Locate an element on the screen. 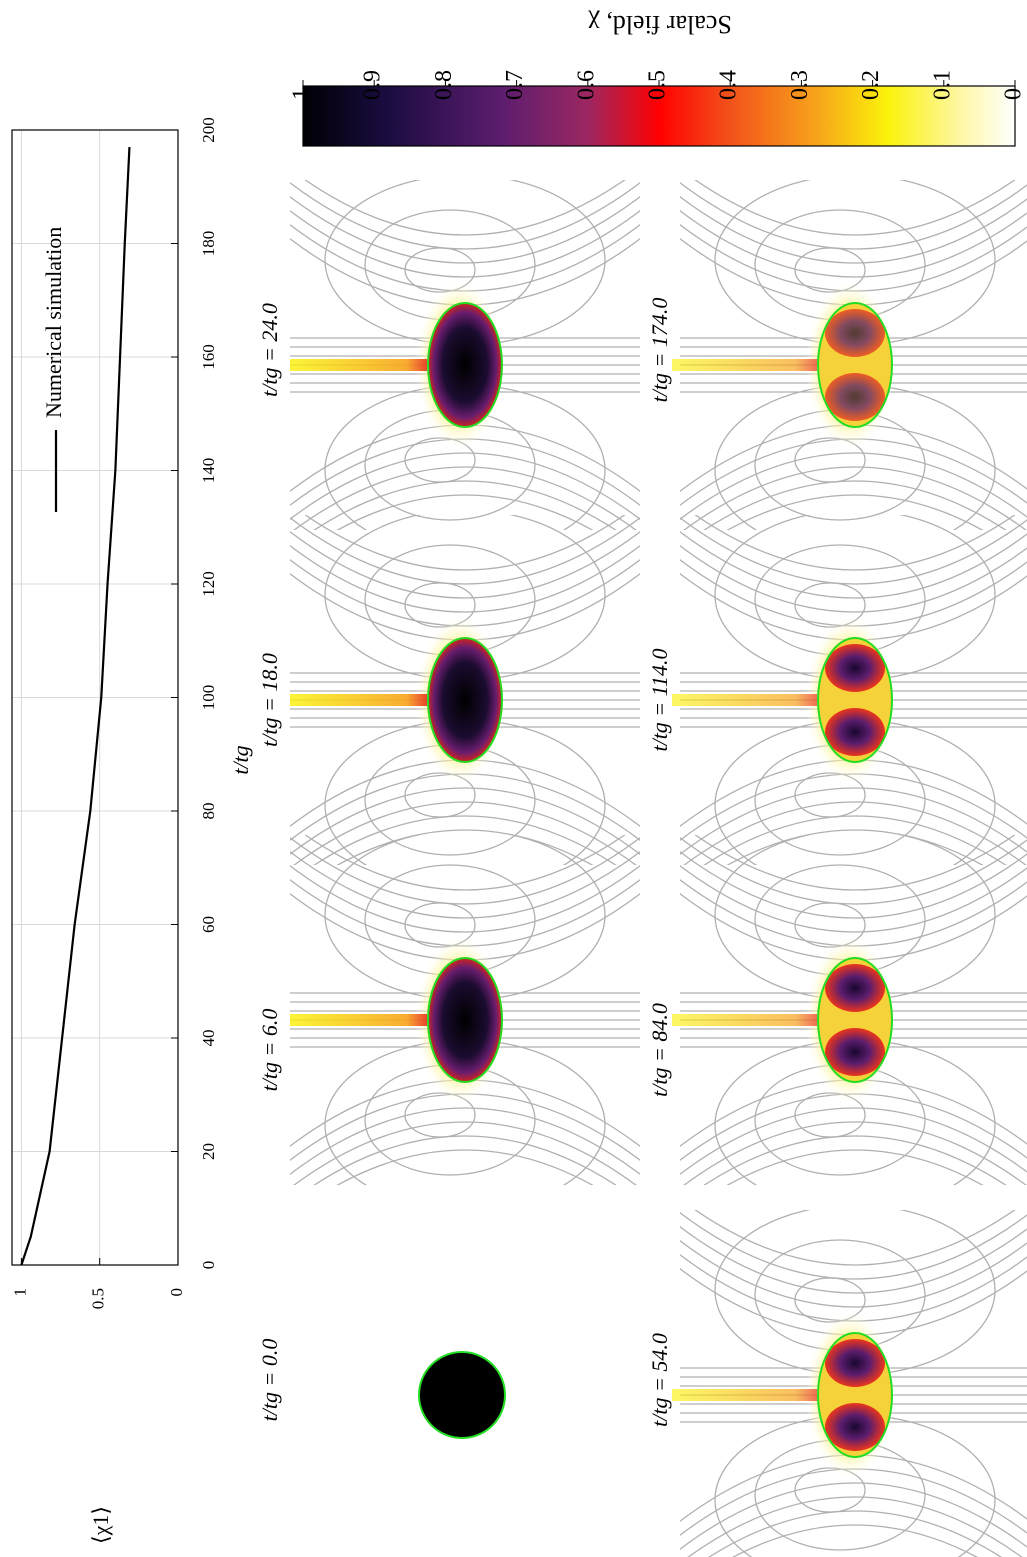 The width and height of the screenshot is (1027, 1557). colorbar-tick-label: 0.9 is located at coordinates (373, 85).